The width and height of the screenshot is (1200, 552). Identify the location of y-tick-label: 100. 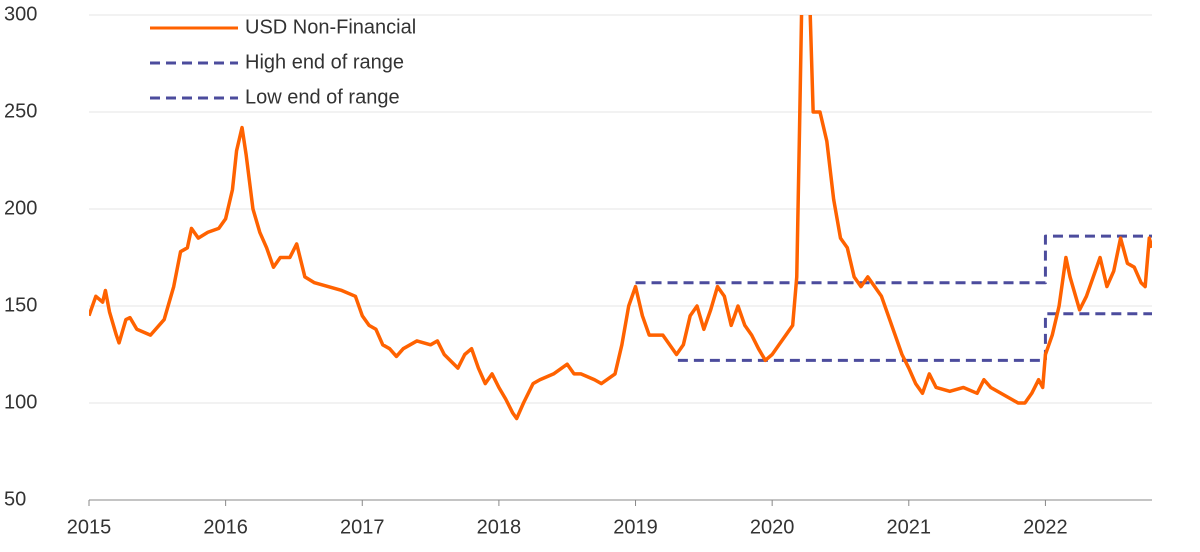
(20, 402).